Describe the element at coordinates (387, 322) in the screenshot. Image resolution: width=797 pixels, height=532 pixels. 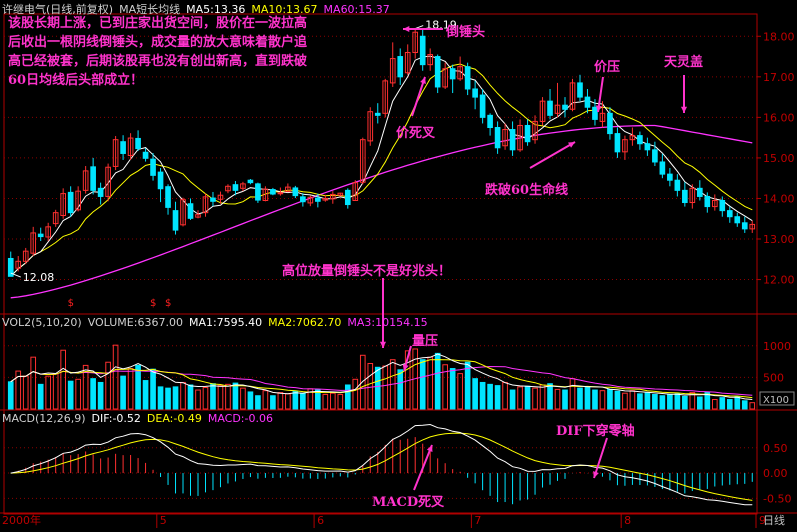
I see `vol-ma3: MA3:10154.15` at that location.